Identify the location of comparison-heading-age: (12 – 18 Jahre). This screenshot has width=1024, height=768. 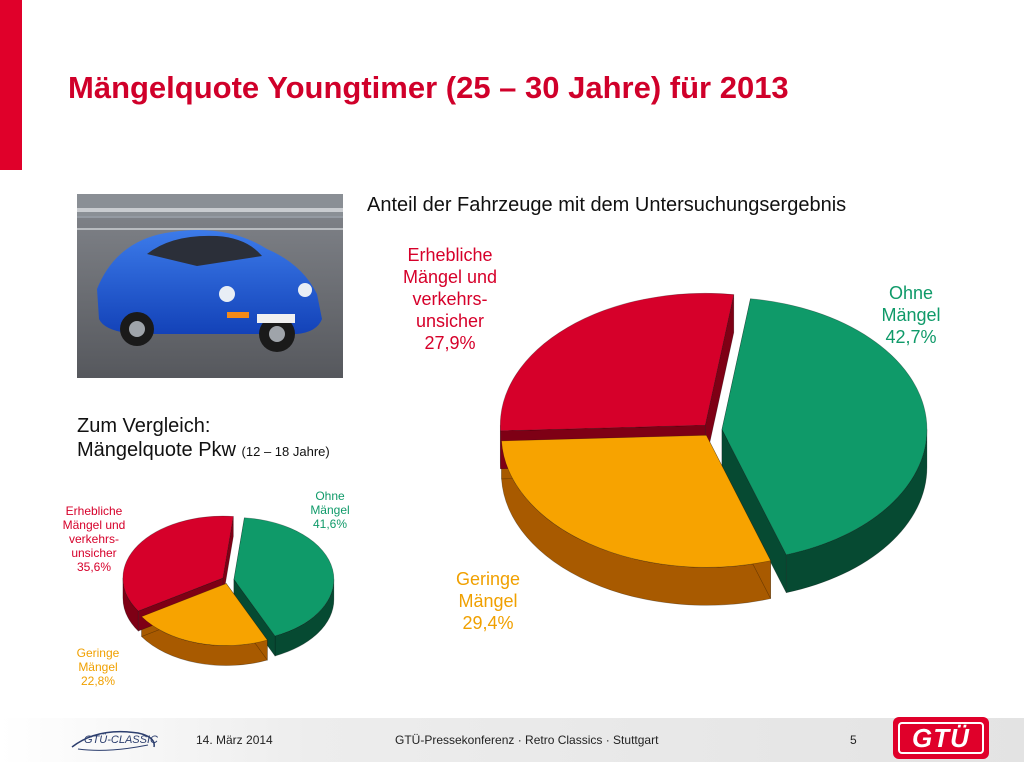
(285, 451).